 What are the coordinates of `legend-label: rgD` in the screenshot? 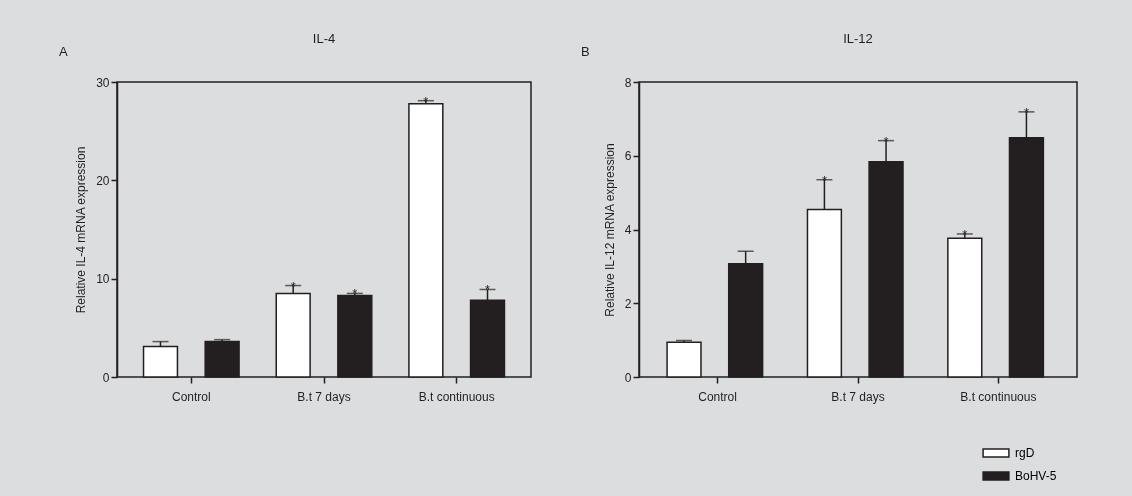 It's located at (1025, 453).